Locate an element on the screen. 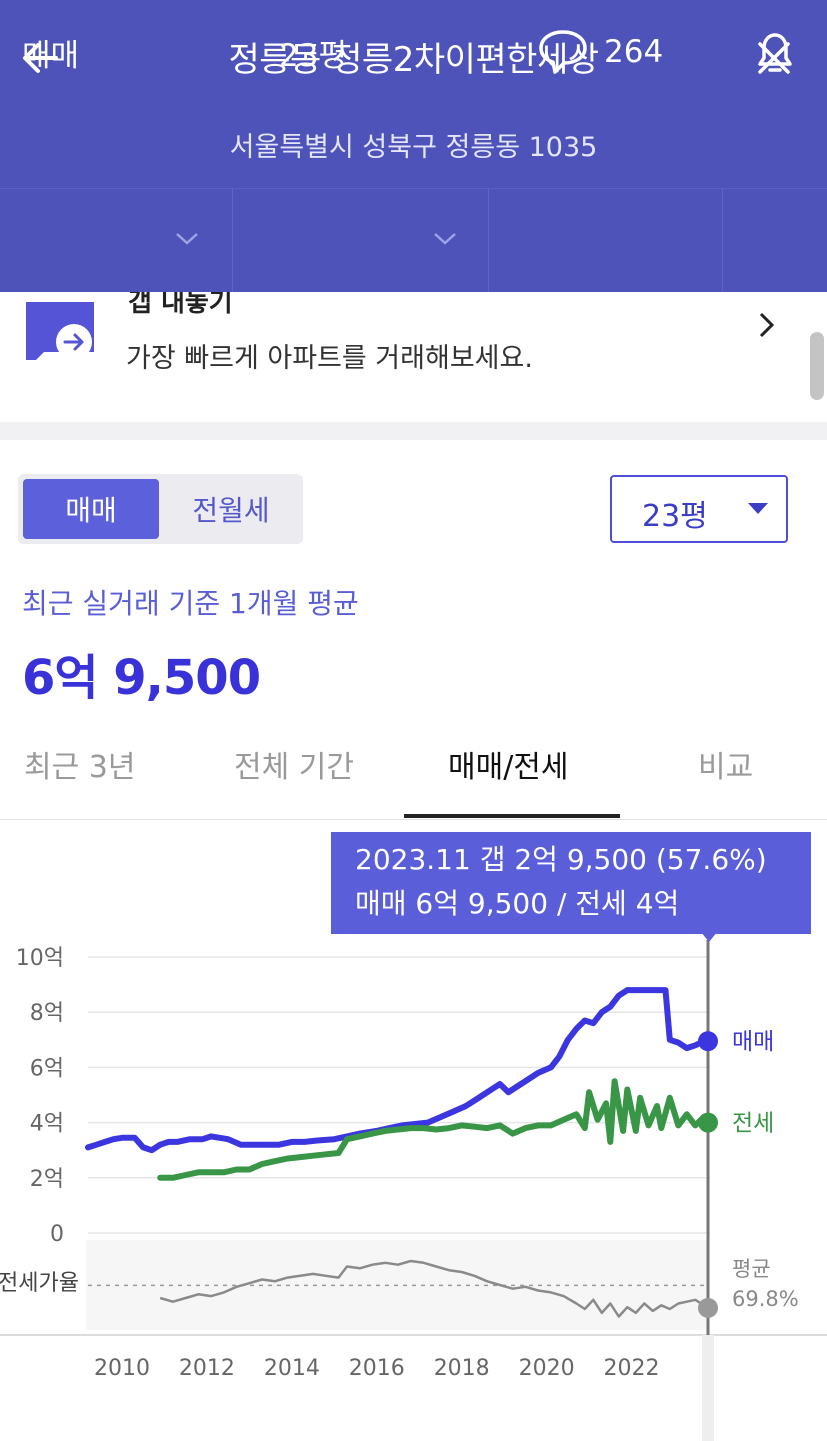 The width and height of the screenshot is (827, 1441). comments-button: 264 is located at coordinates (626, 52).